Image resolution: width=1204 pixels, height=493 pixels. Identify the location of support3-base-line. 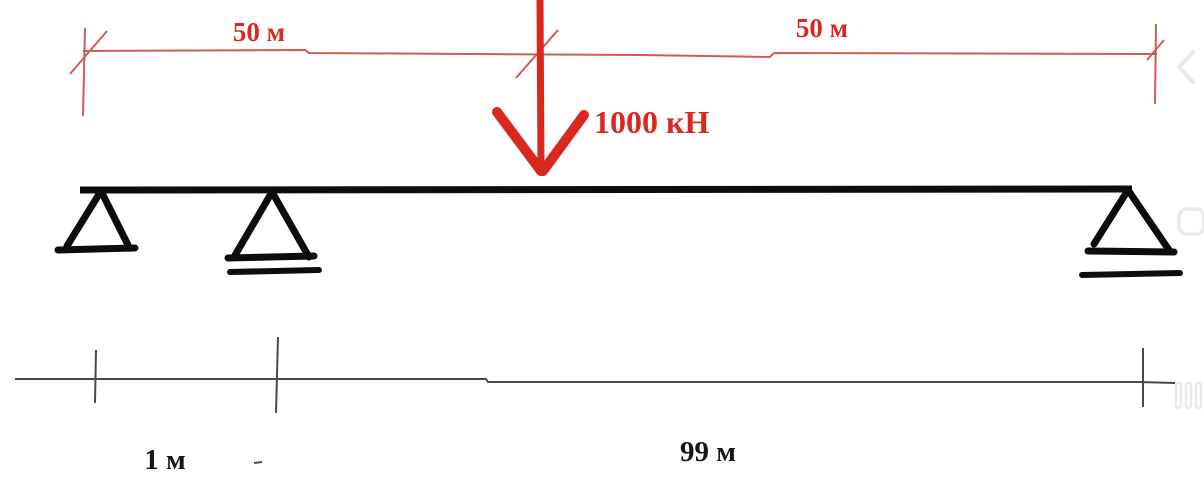
(1131, 251).